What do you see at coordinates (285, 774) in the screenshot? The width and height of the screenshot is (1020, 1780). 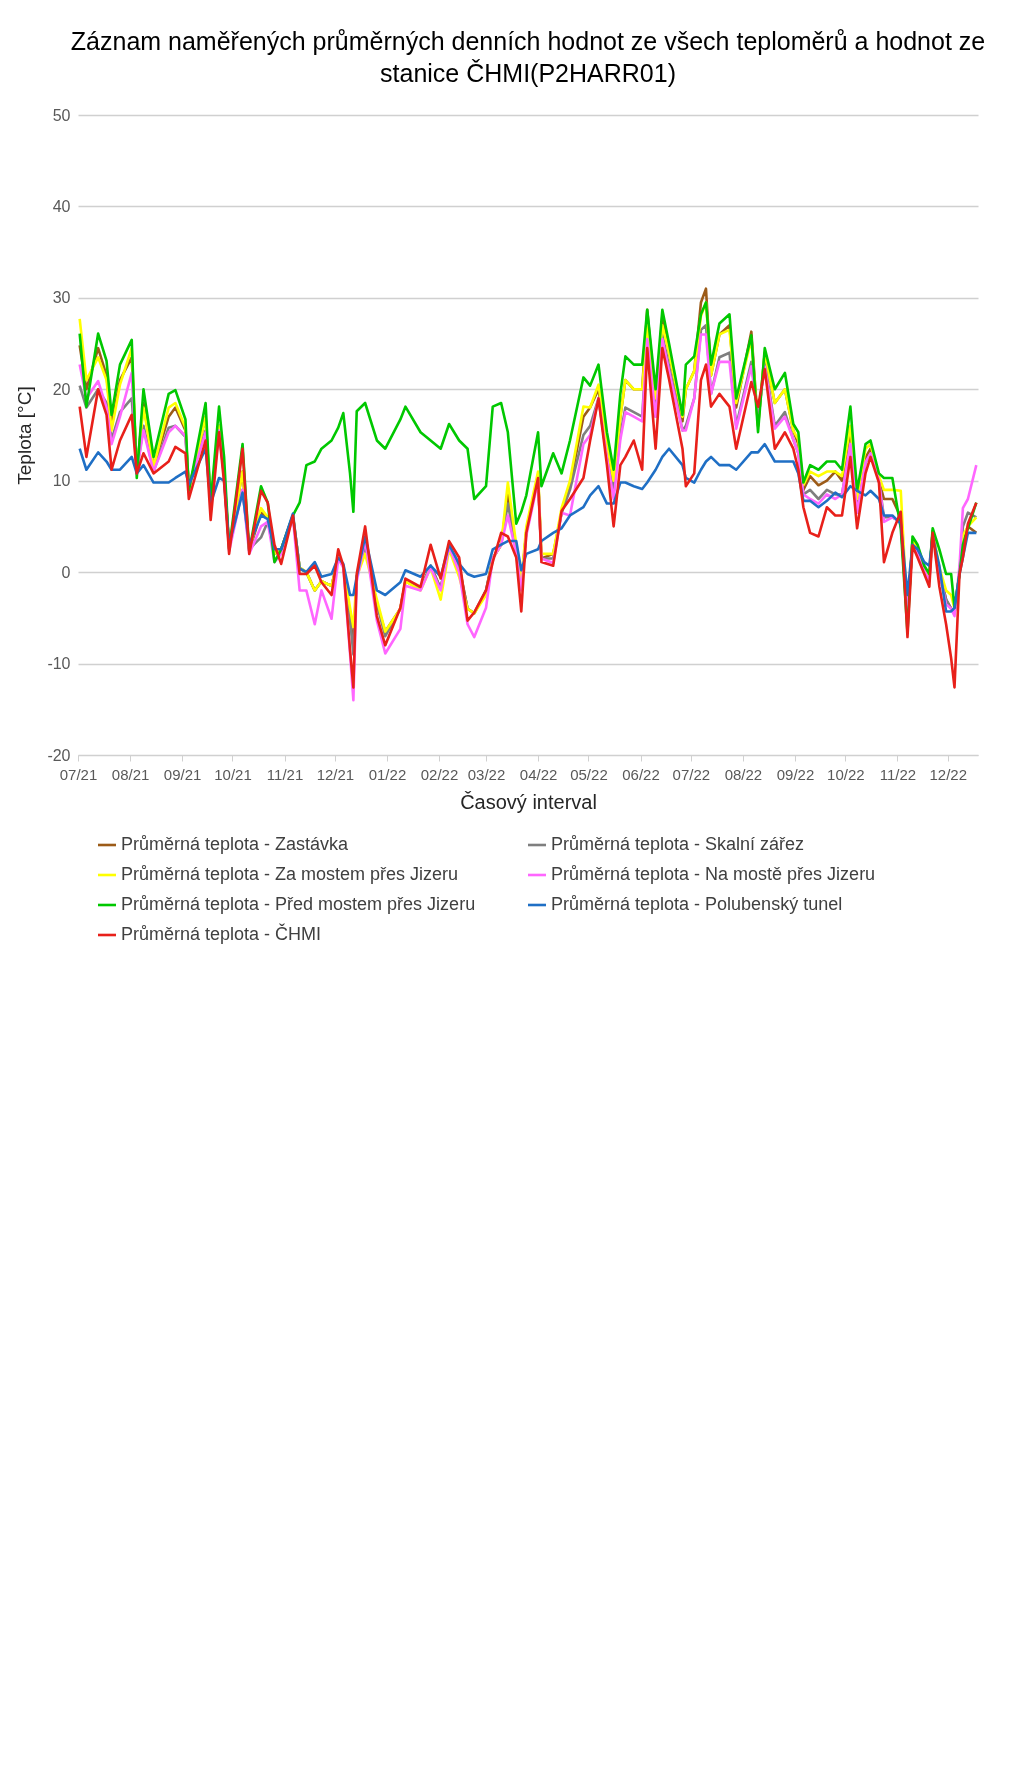 I see `x-tick-label: 11/21` at bounding box center [285, 774].